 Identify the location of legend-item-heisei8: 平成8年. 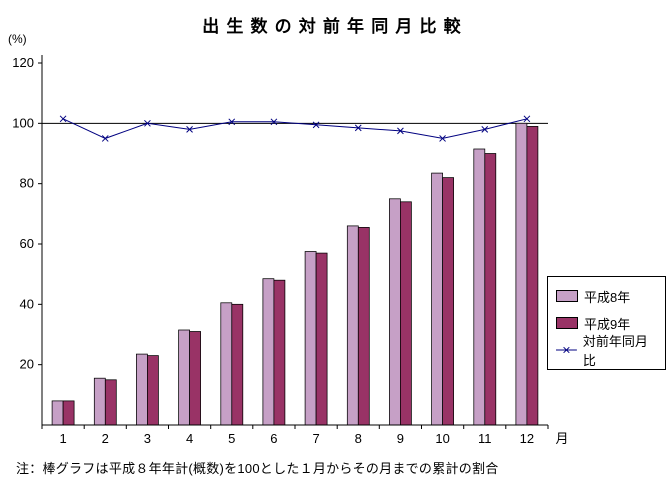
(606, 296).